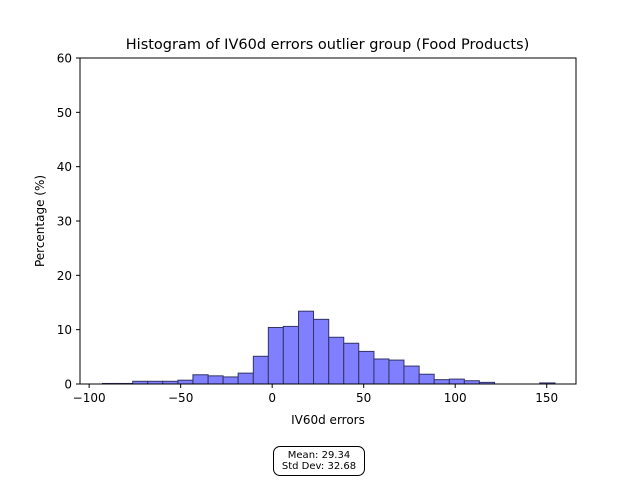 The image size is (640, 480). I want to click on mean-stat: Mean: 29.34, so click(319, 455).